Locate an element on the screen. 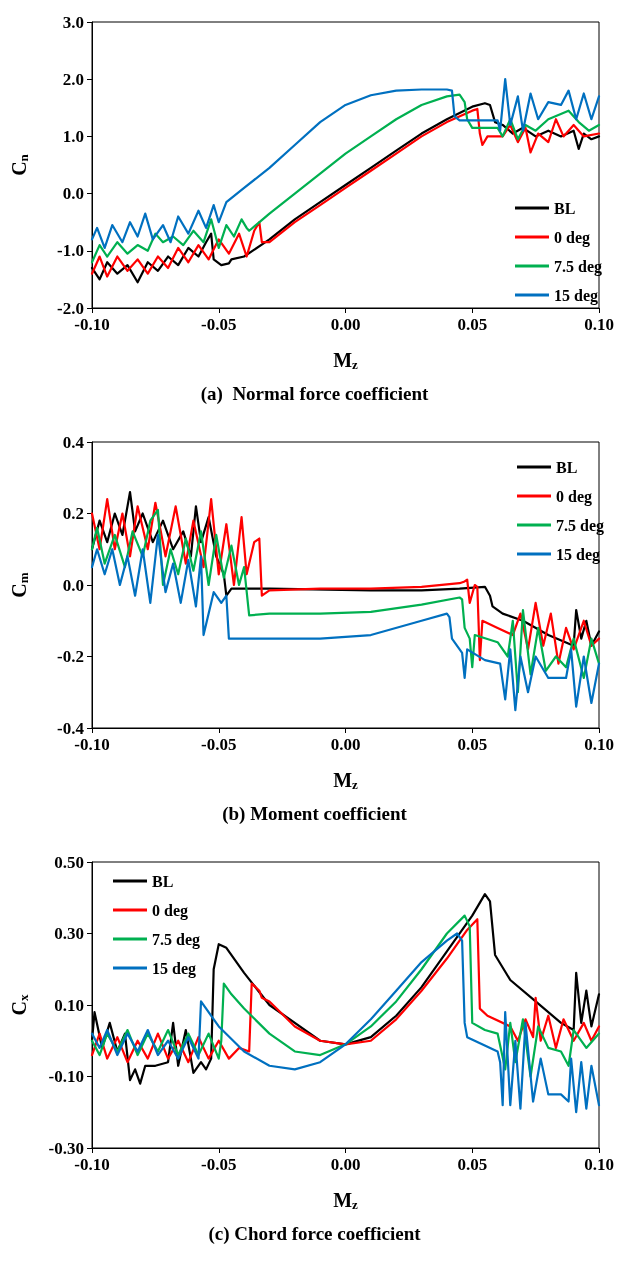 This screenshot has width=629, height=1262. y-axis-title: Cx is located at coordinates (19, 1005).